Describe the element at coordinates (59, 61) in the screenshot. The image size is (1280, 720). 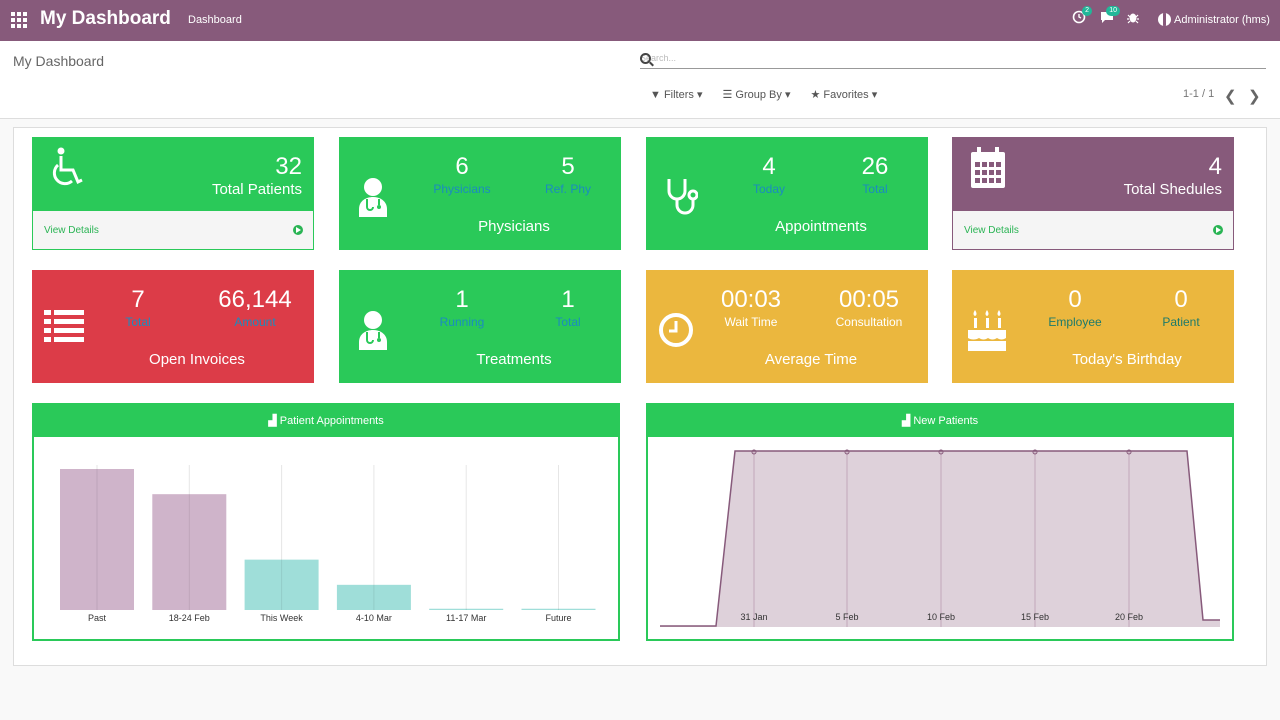
I see `breadcrumb: My Dashboard` at that location.